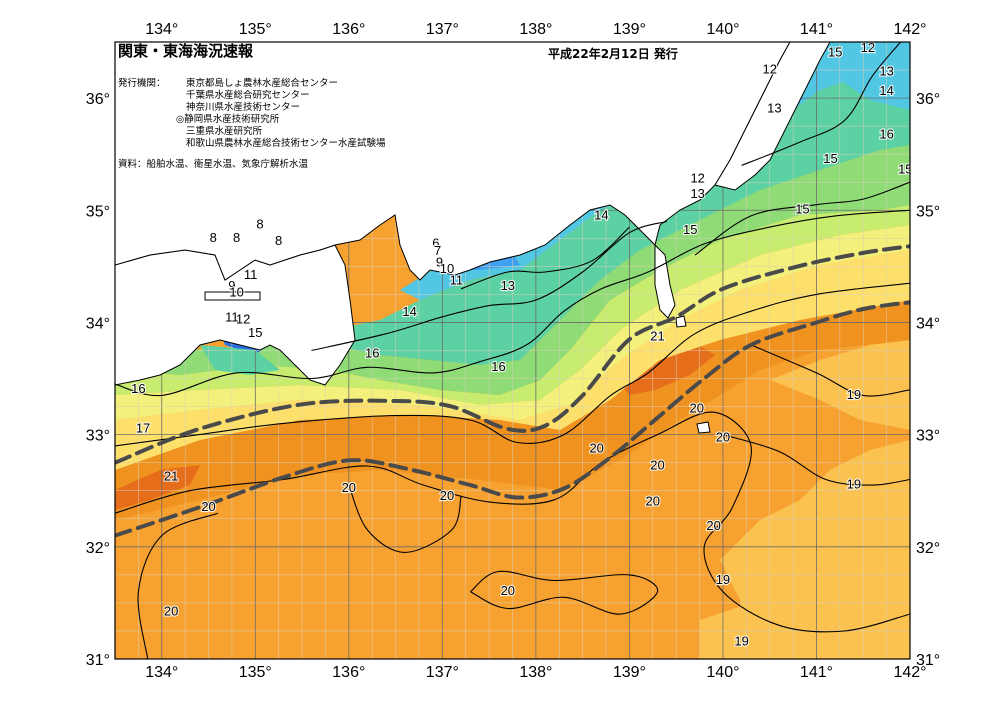 This screenshot has width=1002, height=709. I want to click on lon-tick-bottom: 139°, so click(629, 672).